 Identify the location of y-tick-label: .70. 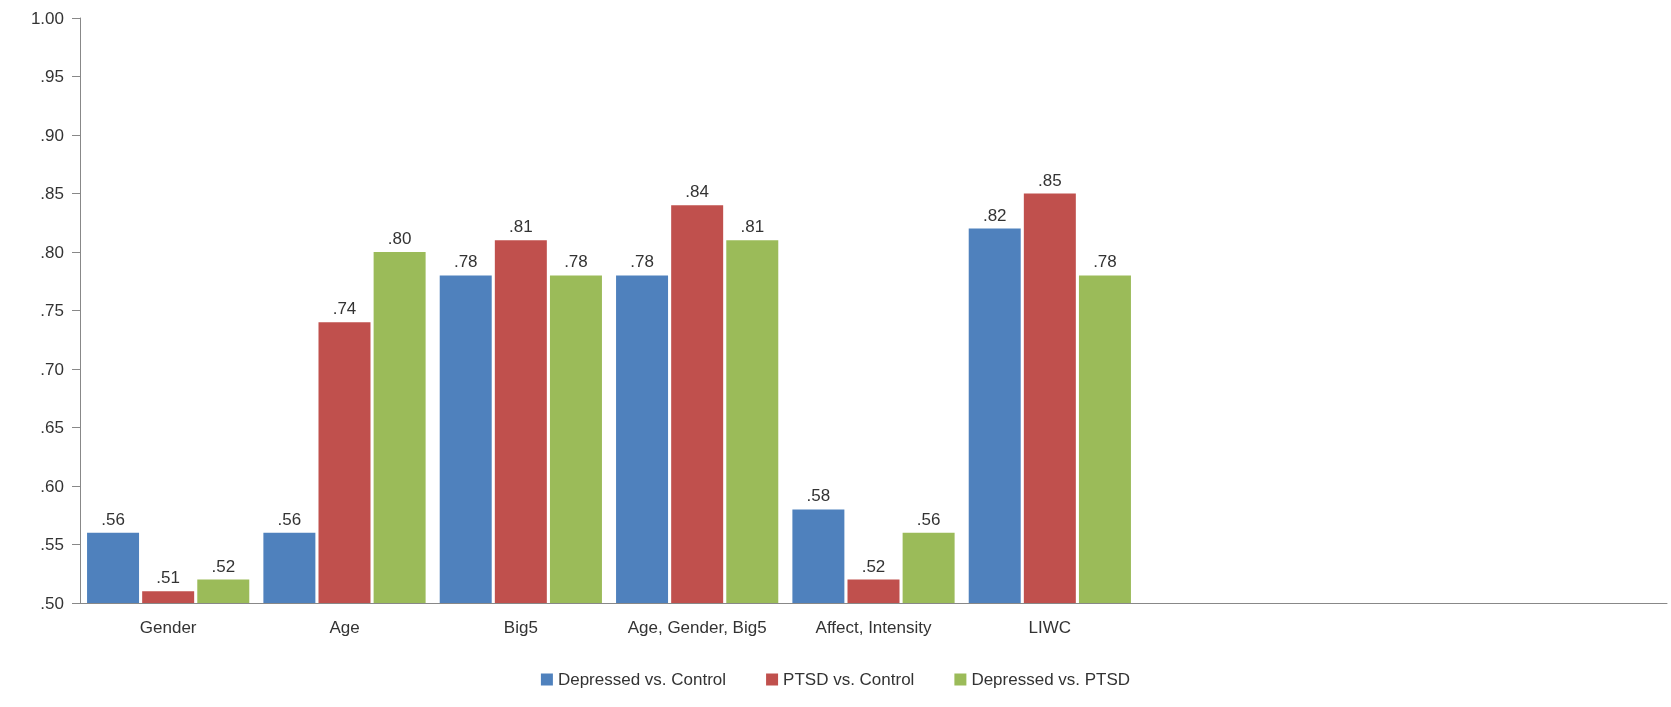
(52, 369).